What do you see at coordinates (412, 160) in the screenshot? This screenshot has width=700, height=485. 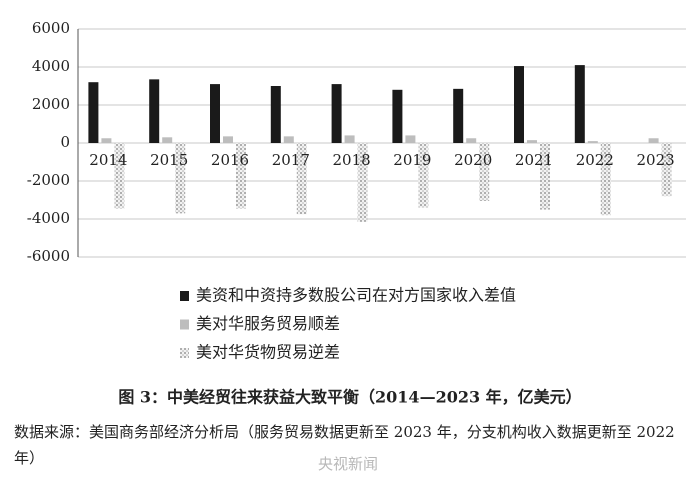 I see `x-tick-label: 2019` at bounding box center [412, 160].